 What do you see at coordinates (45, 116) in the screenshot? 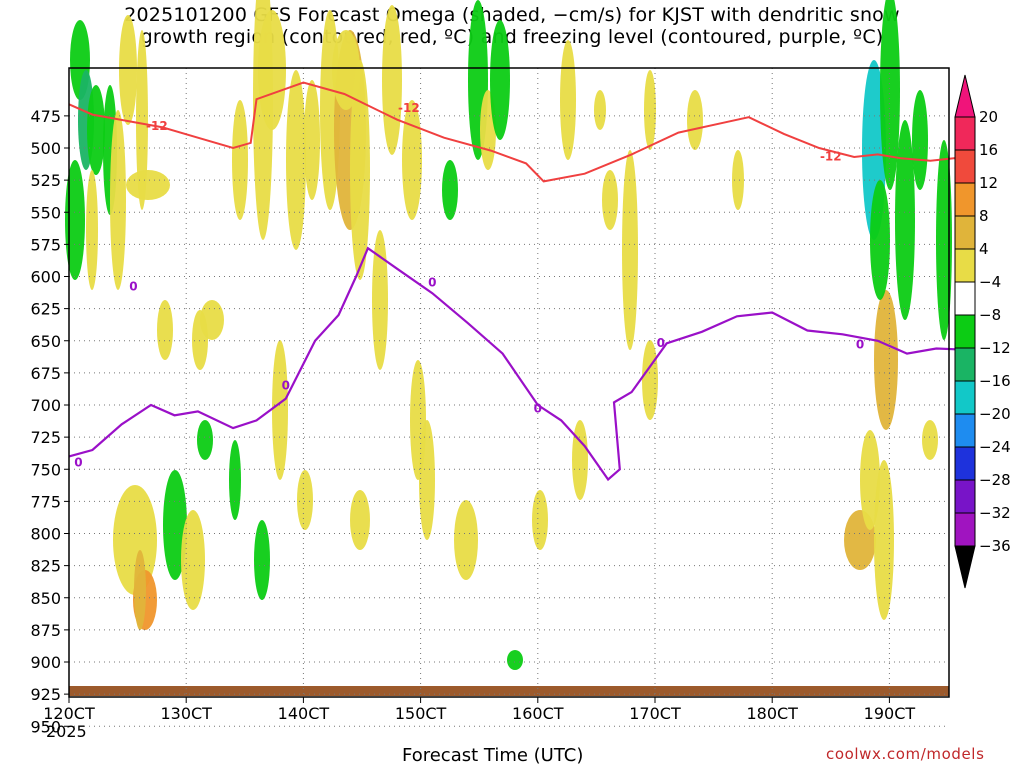
I see `y-tick-label-0: 475` at bounding box center [45, 116].